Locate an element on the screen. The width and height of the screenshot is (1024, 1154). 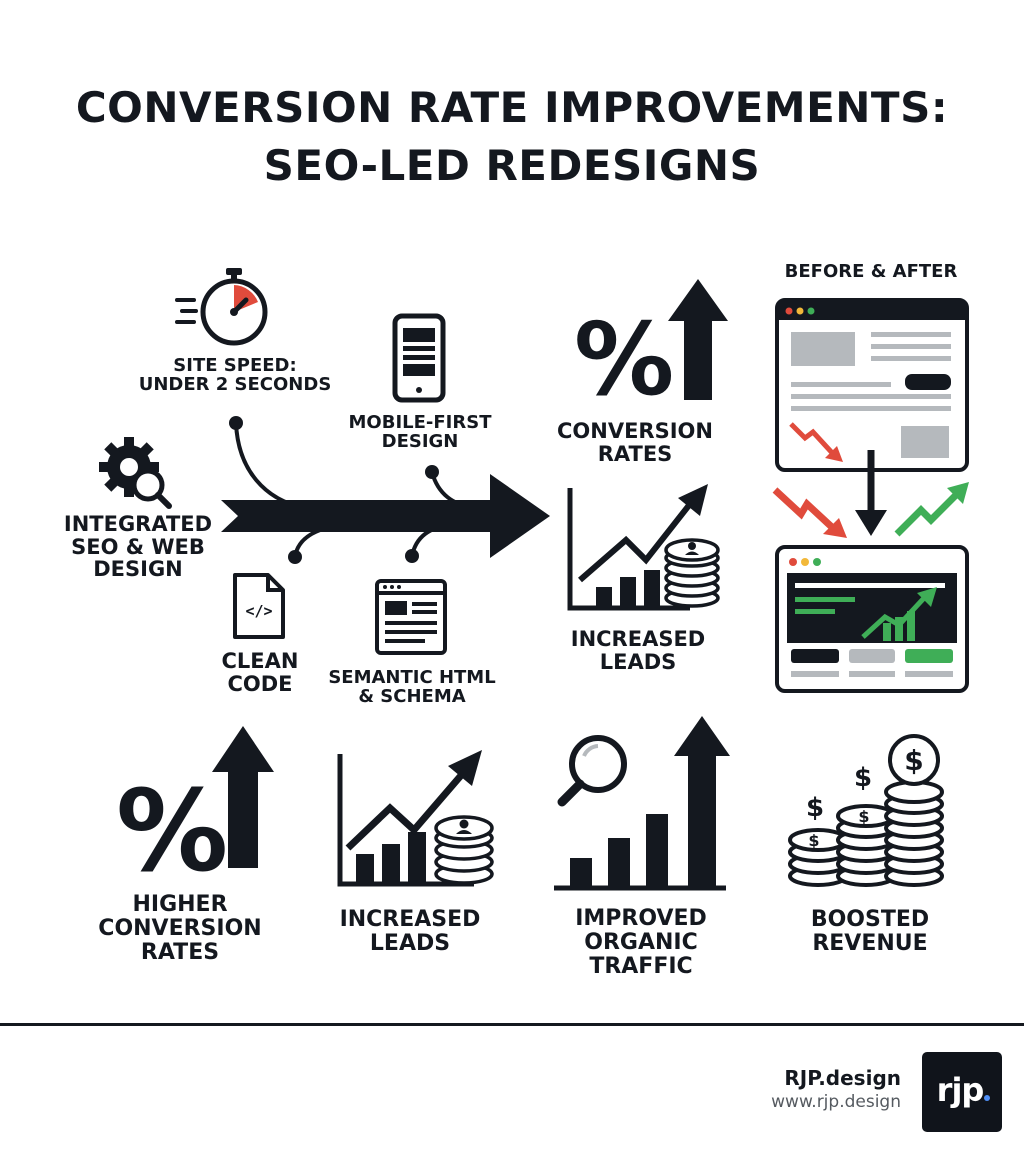
smartphone-icon is located at coordinates (419, 358).